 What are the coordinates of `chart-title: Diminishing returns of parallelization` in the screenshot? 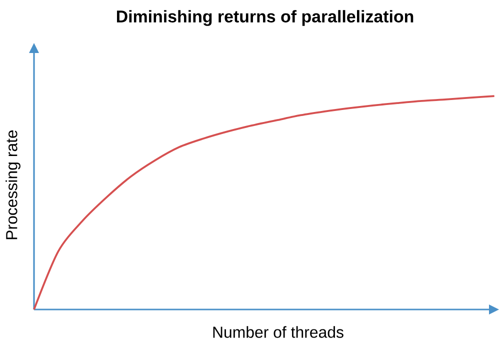 It's located at (265, 18).